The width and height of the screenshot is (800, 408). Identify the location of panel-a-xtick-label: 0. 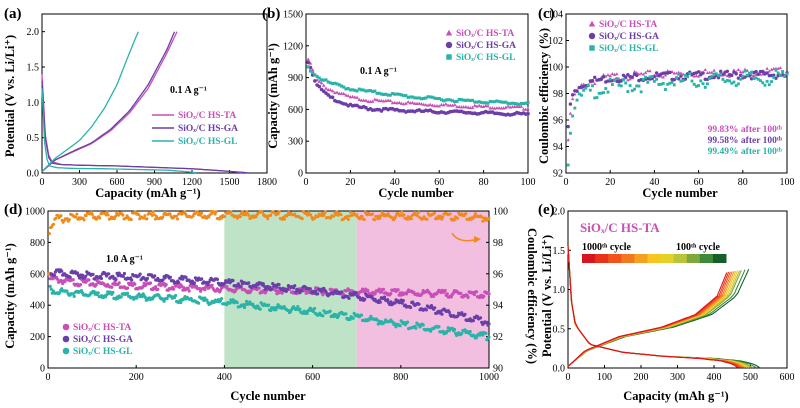
(42, 182).